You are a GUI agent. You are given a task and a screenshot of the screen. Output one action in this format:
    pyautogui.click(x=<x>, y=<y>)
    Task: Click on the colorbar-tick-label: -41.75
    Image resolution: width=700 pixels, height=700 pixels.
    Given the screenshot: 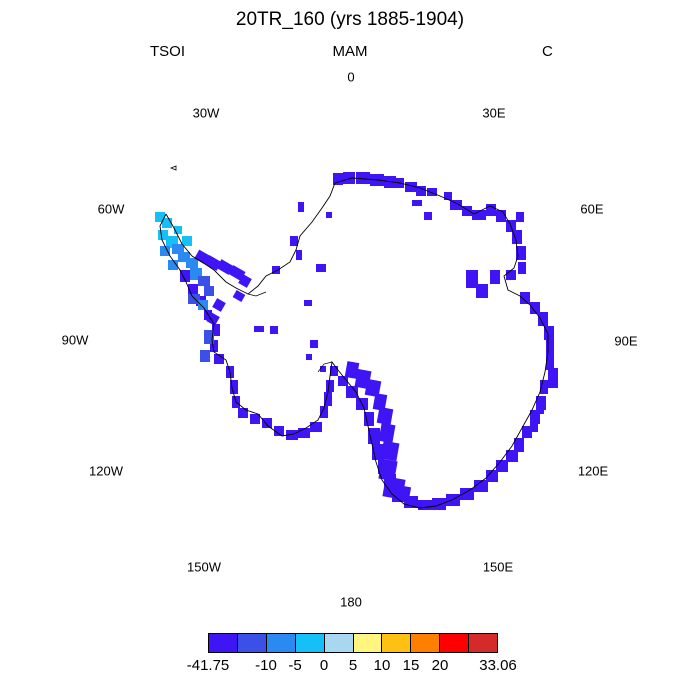 What is the action you would take?
    pyautogui.click(x=208, y=665)
    